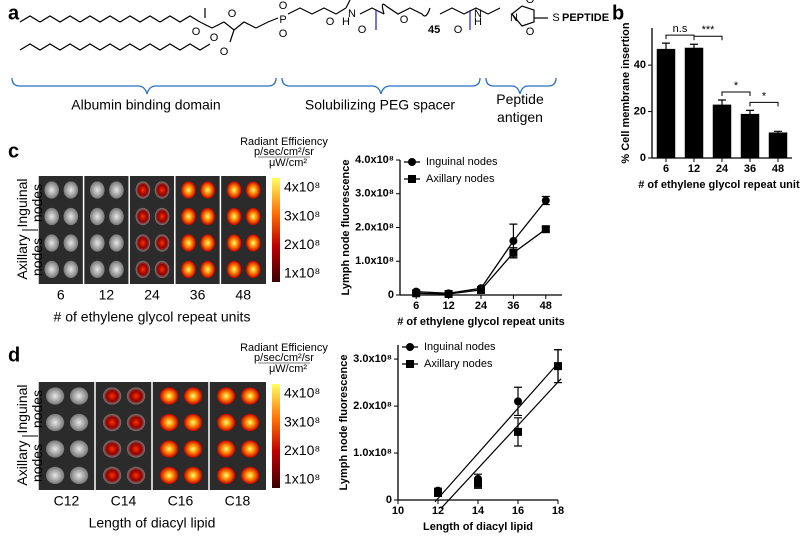 This screenshot has width=800, height=547. I want to click on x-tick-label: 16, so click(518, 511).